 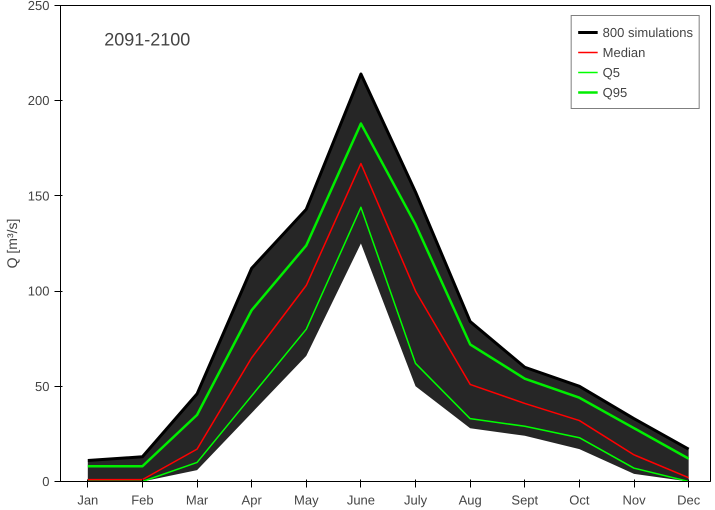 I want to click on legend-label: Q95, so click(x=615, y=92).